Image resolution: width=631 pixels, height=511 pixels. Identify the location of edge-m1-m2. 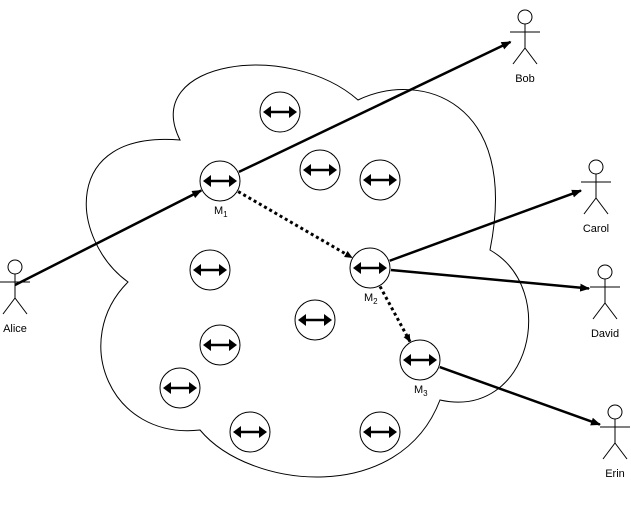
(295, 224).